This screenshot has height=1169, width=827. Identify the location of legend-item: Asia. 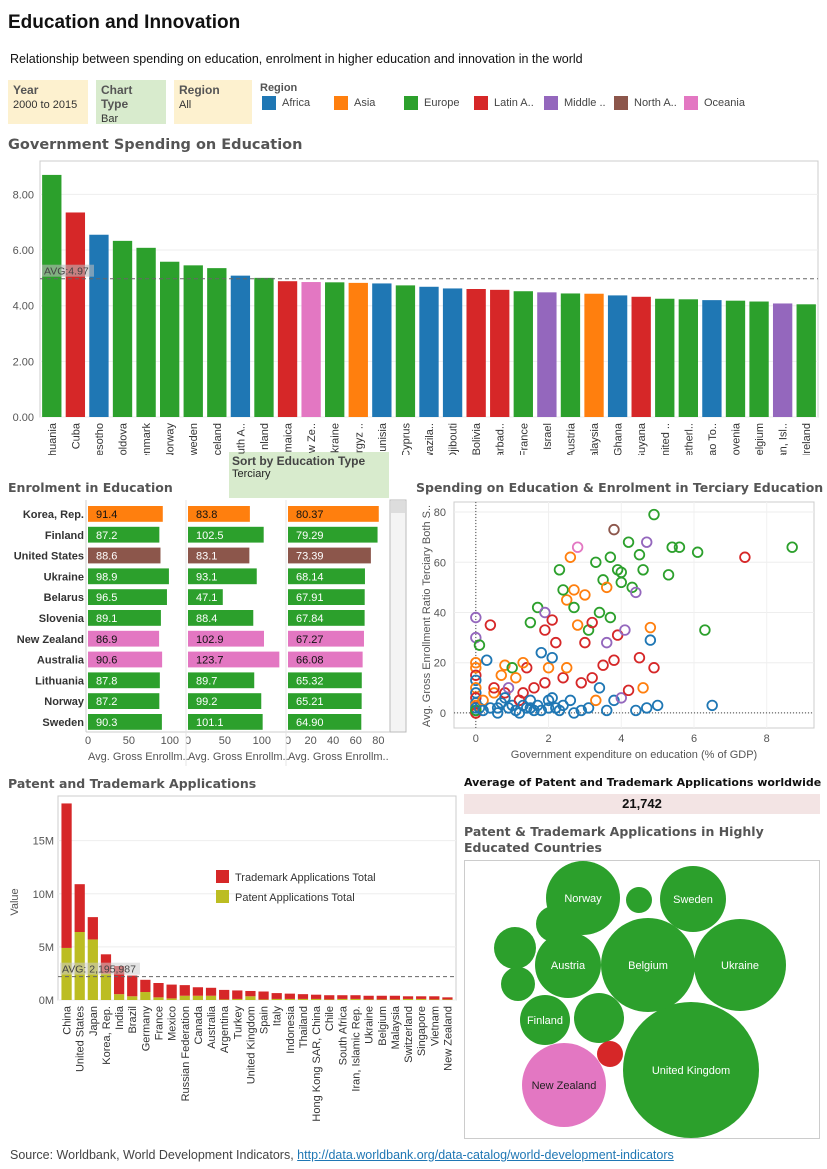
(354, 103).